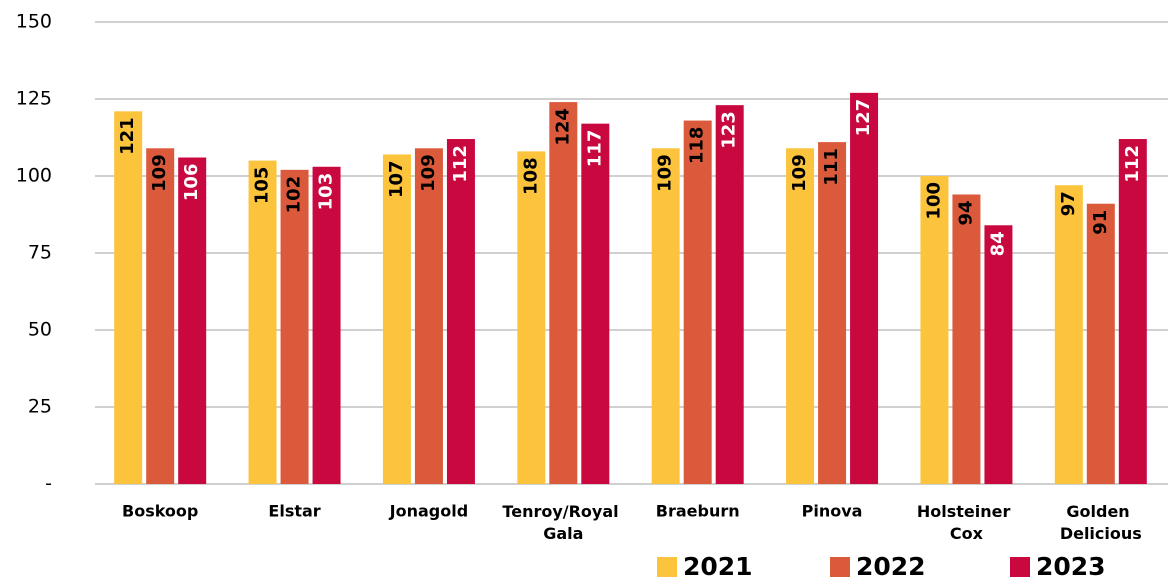  What do you see at coordinates (34, 22) in the screenshot?
I see `y-tick-label: 150` at bounding box center [34, 22].